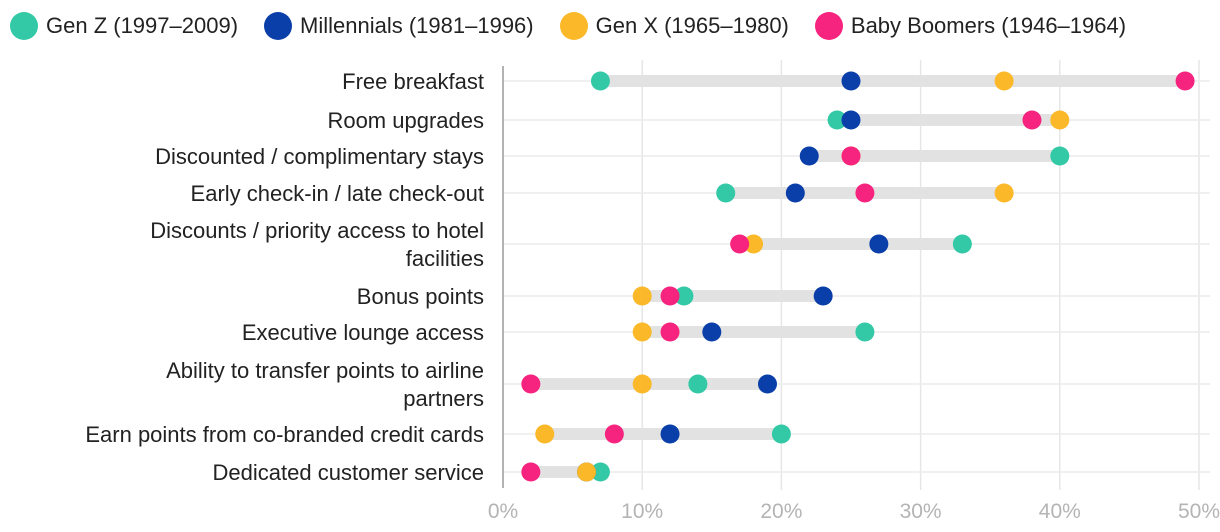 This screenshot has width=1220, height=532. Describe the element at coordinates (781, 511) in the screenshot. I see `x-tick-label-2: 20%` at that location.